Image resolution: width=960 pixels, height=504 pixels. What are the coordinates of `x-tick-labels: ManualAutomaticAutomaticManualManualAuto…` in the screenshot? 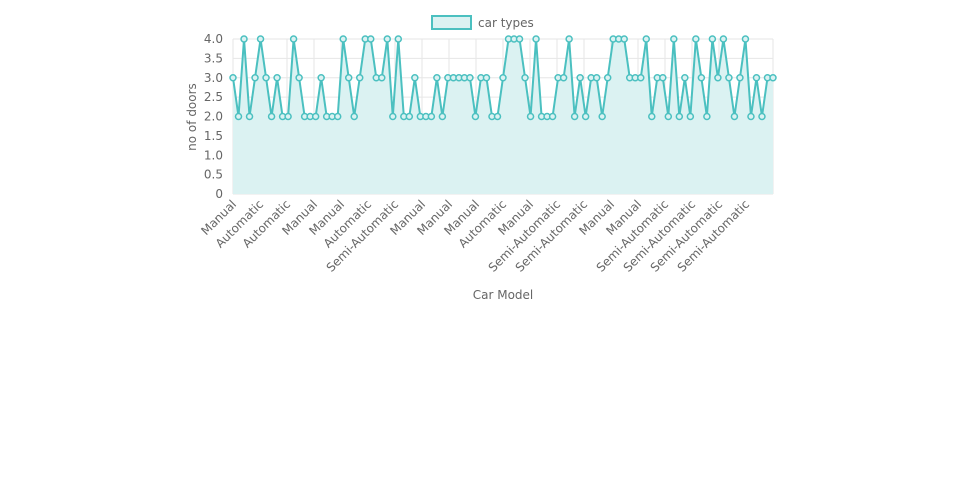 It's located at (475, 236).